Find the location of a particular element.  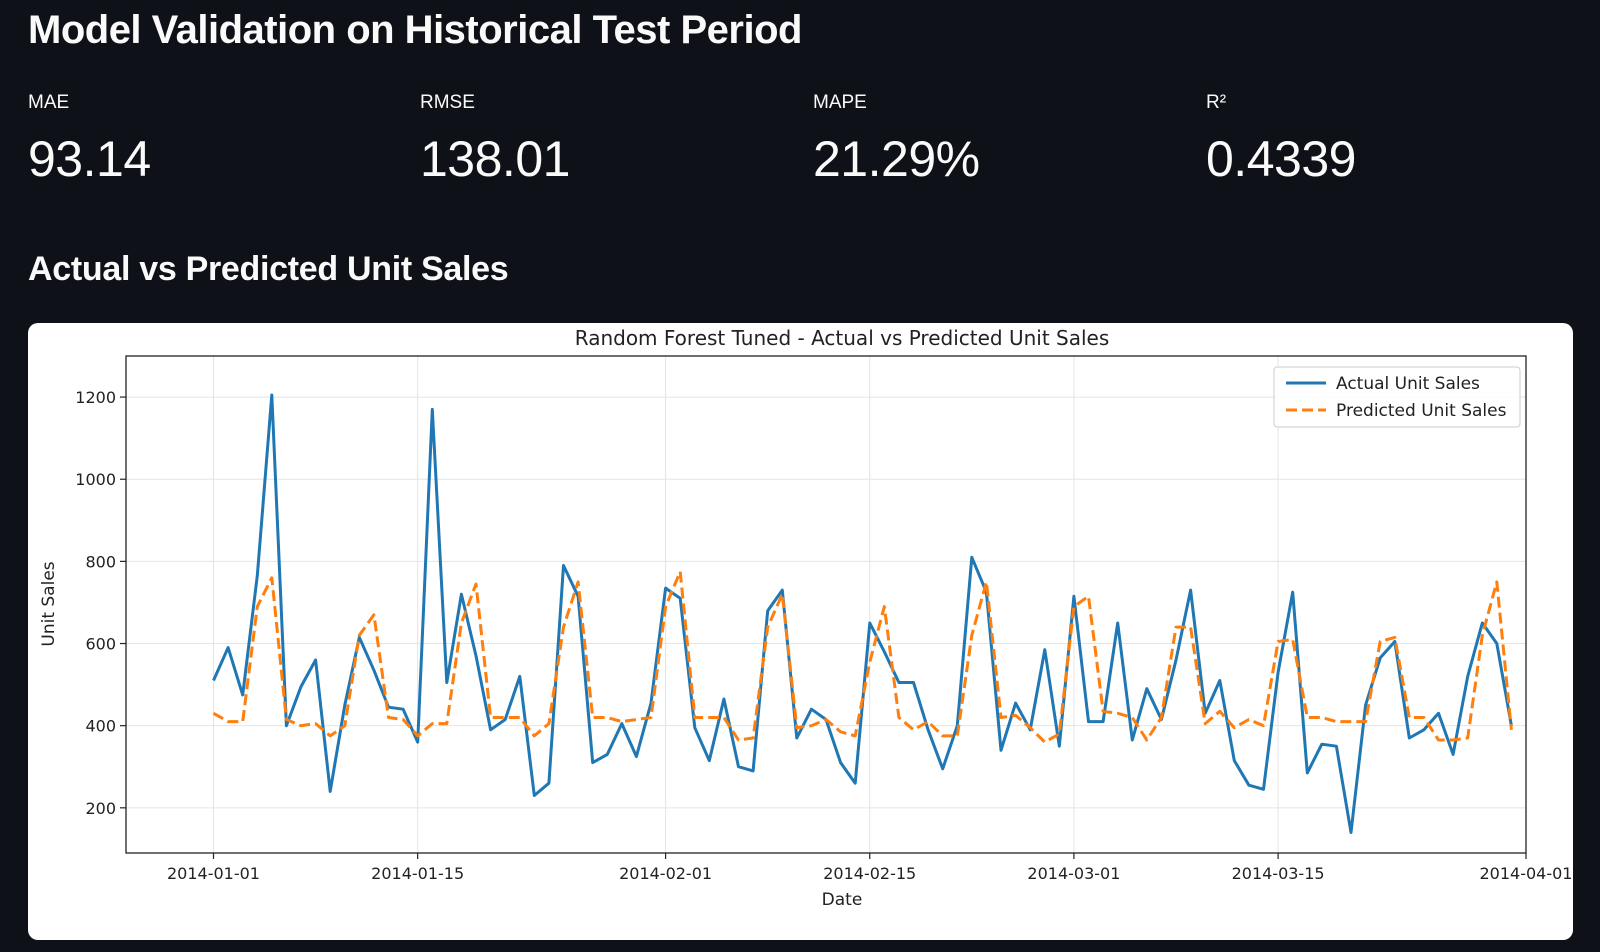

metric-r2: R² 0.4339 is located at coordinates (1281, 140).